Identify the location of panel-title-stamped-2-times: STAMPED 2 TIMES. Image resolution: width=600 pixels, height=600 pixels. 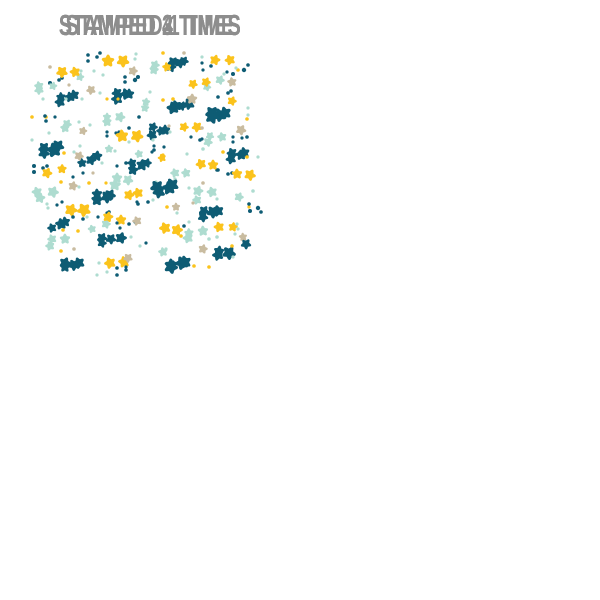
(150, 26).